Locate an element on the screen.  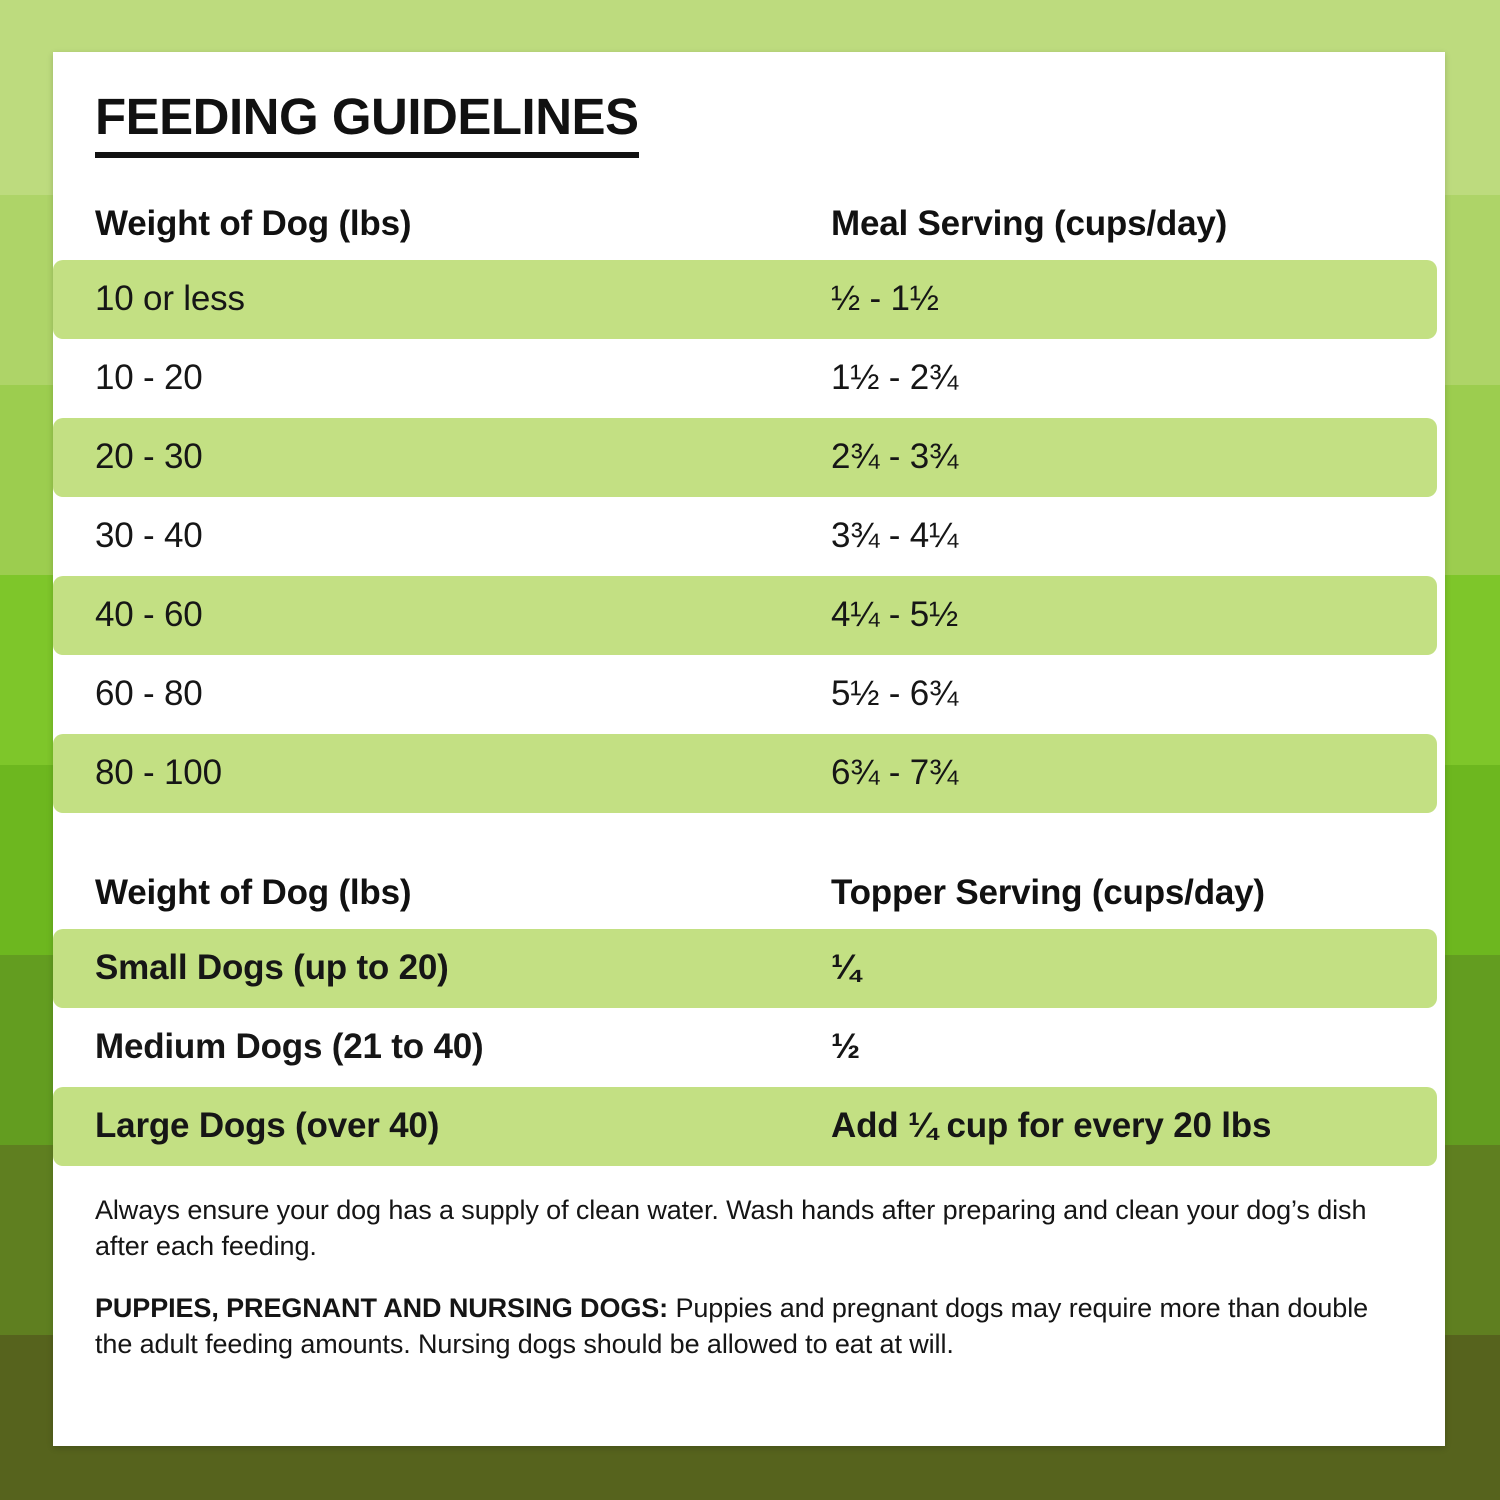
meal-row-weight: 10 or less is located at coordinates (170, 299).